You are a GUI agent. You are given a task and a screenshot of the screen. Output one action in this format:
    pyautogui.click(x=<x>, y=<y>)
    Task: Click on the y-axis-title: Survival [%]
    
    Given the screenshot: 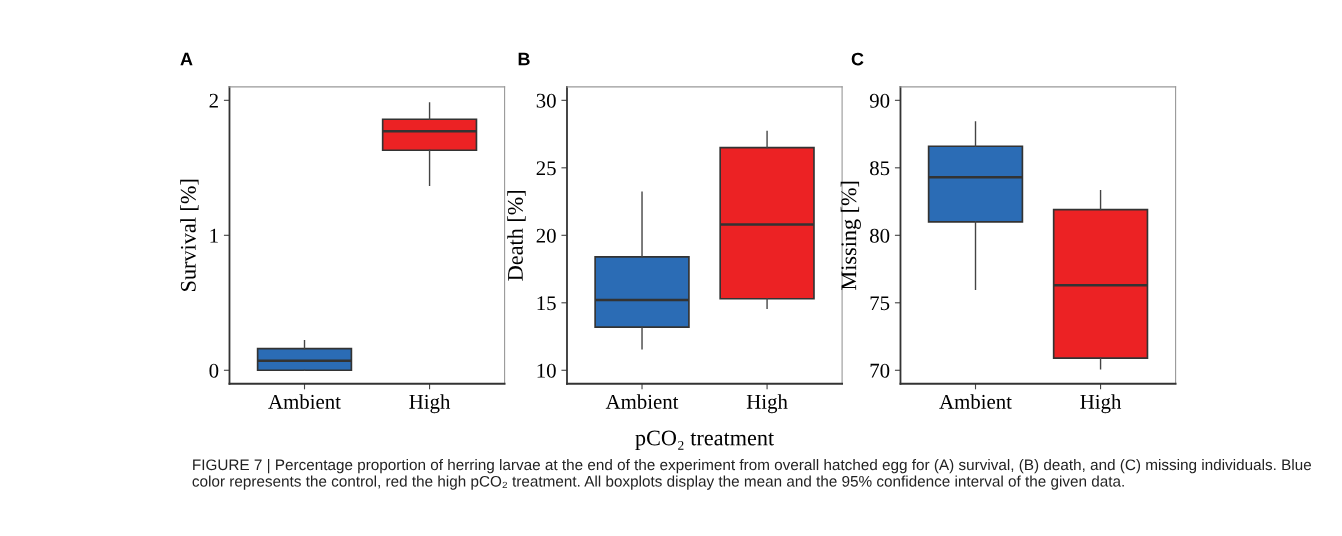 What is the action you would take?
    pyautogui.click(x=189, y=235)
    